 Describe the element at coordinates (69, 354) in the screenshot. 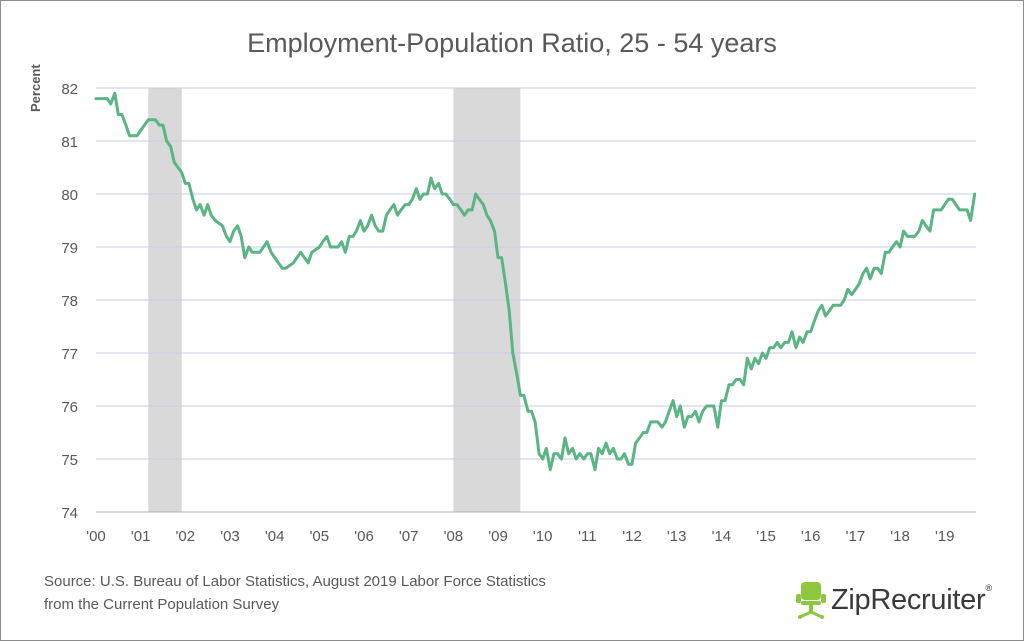

I see `y-tick-label: 77` at that location.